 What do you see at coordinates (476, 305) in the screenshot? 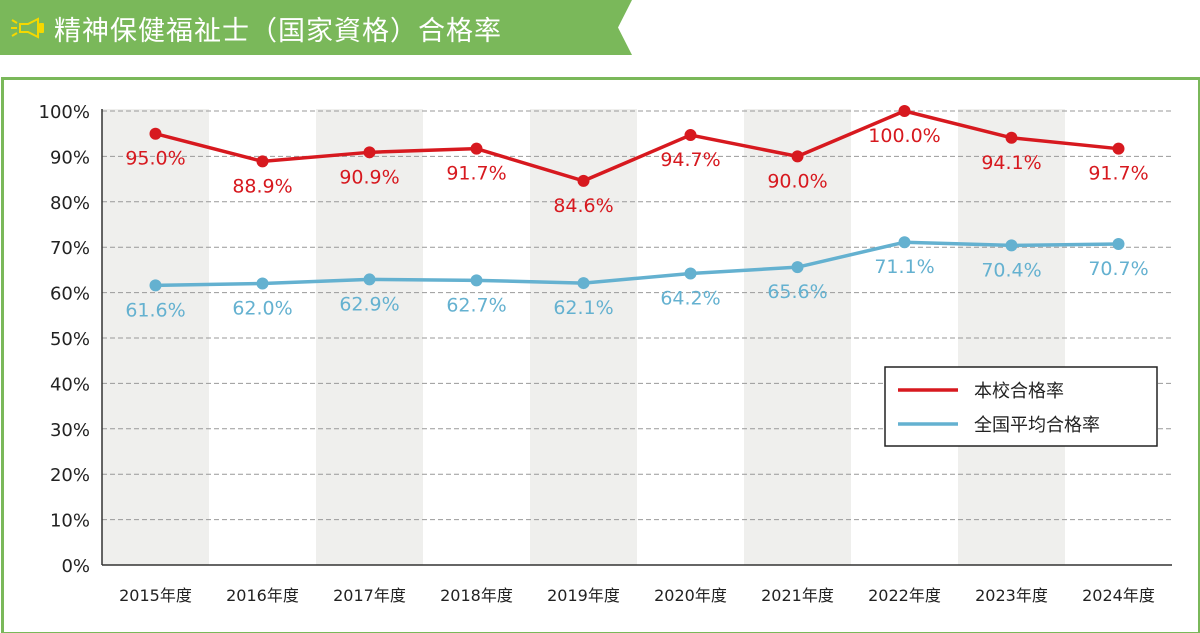
I see `data-label: 62.7%` at bounding box center [476, 305].